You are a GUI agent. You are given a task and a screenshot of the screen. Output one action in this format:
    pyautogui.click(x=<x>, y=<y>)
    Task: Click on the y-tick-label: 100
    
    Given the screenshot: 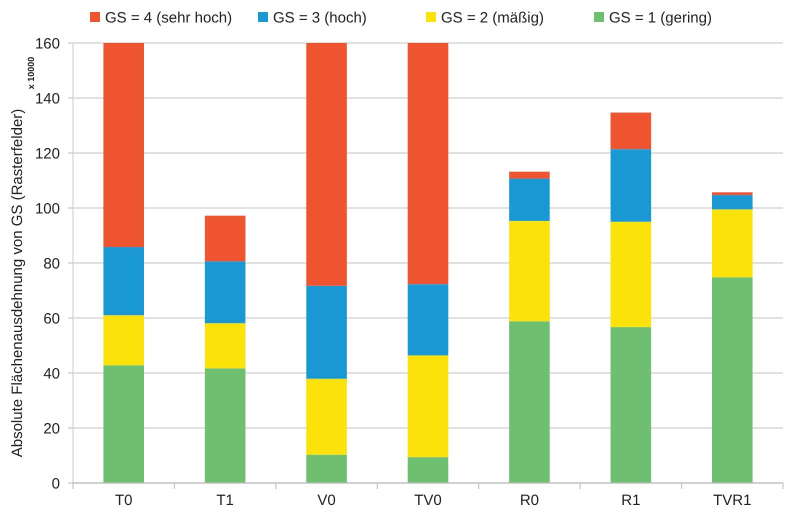 What is the action you would take?
    pyautogui.click(x=47, y=209)
    